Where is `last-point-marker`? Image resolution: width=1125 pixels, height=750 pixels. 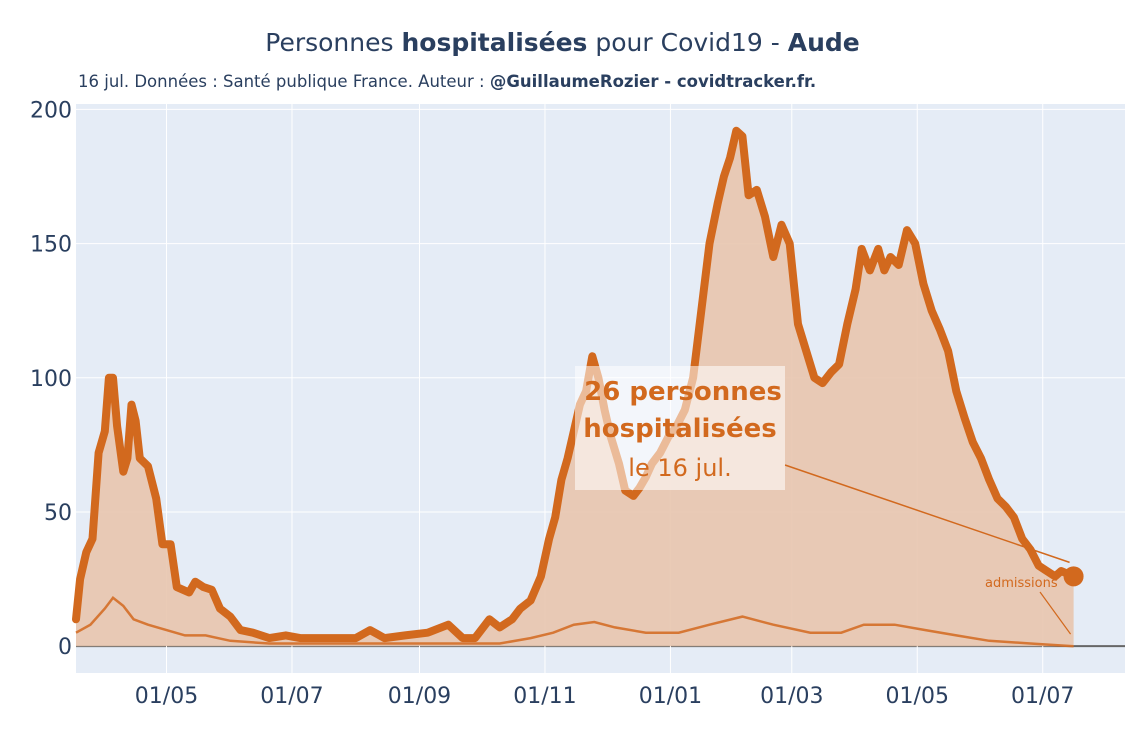
last-point-marker is located at coordinates (1073, 576).